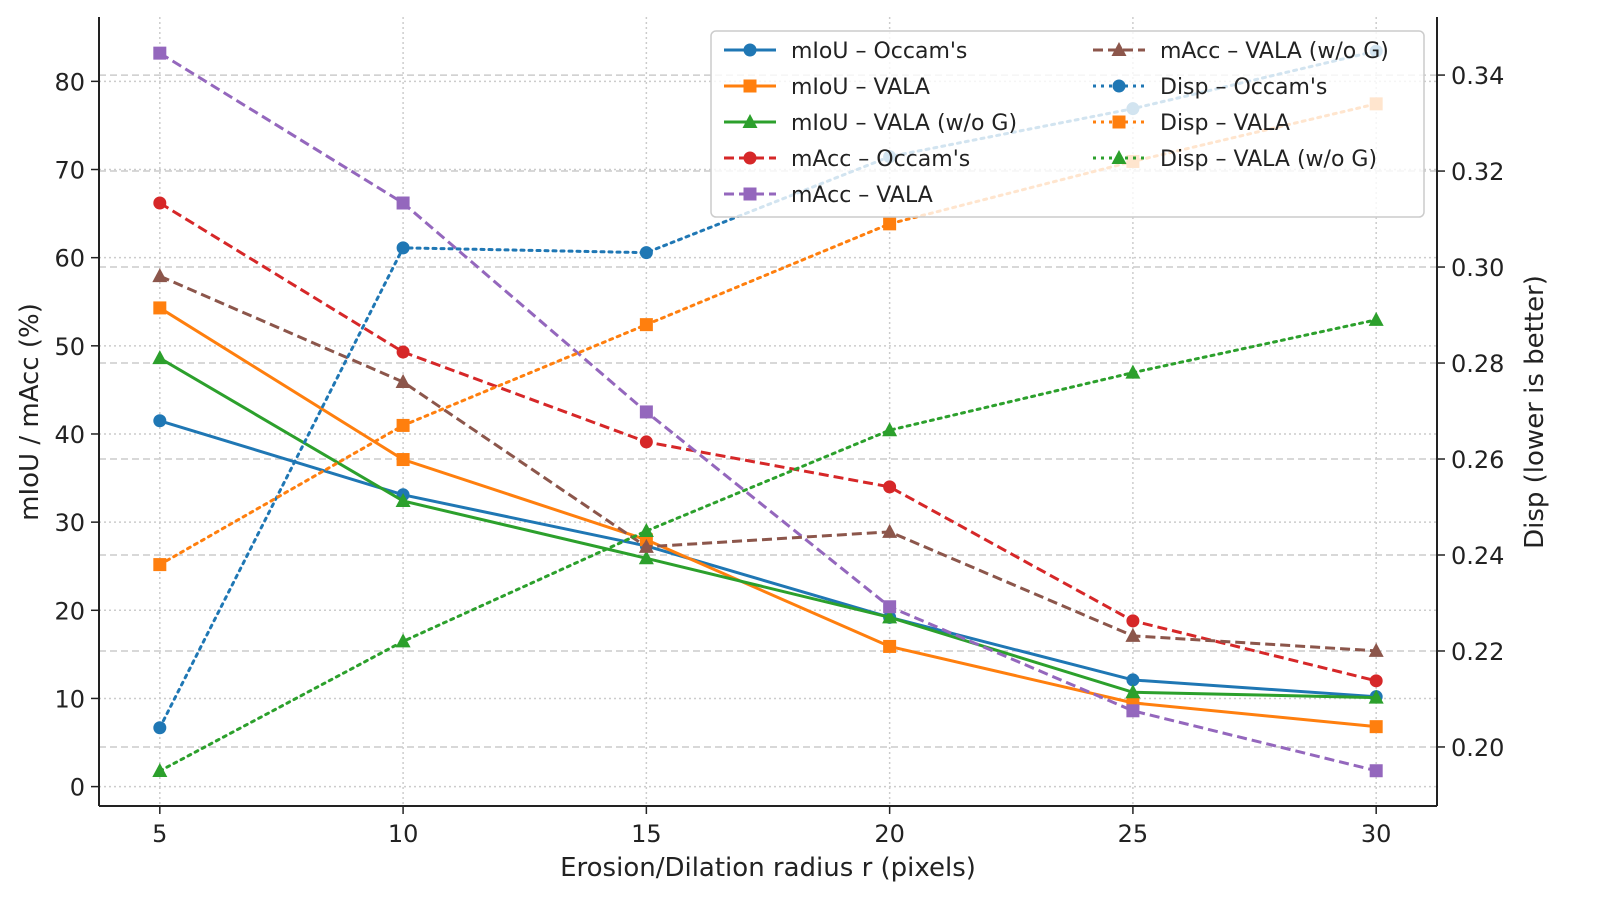  Describe the element at coordinates (1133, 834) in the screenshot. I see `x-tick-label: 25` at that location.